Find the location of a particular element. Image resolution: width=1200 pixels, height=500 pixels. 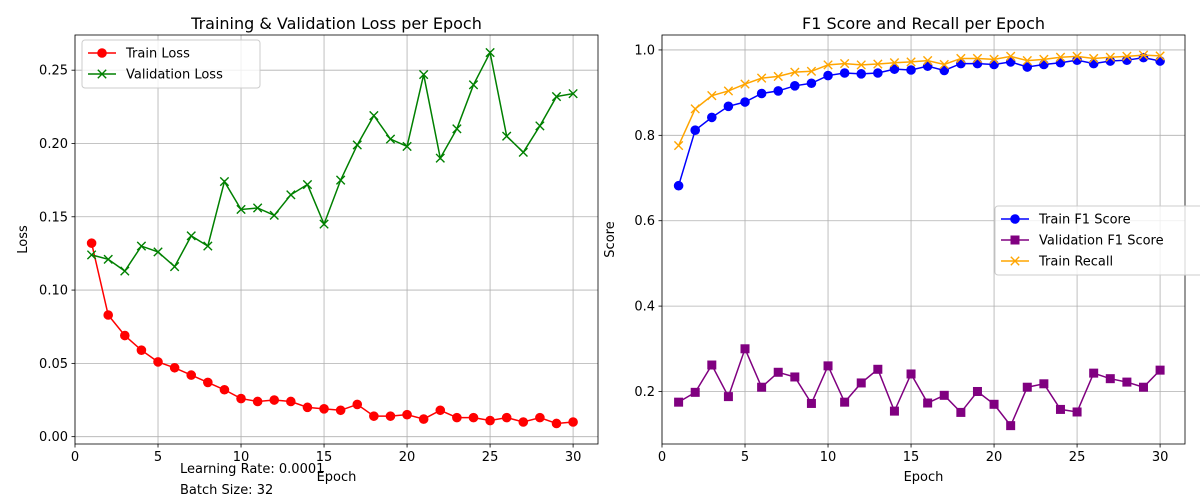

legend-label: Train Loss is located at coordinates (157, 54).